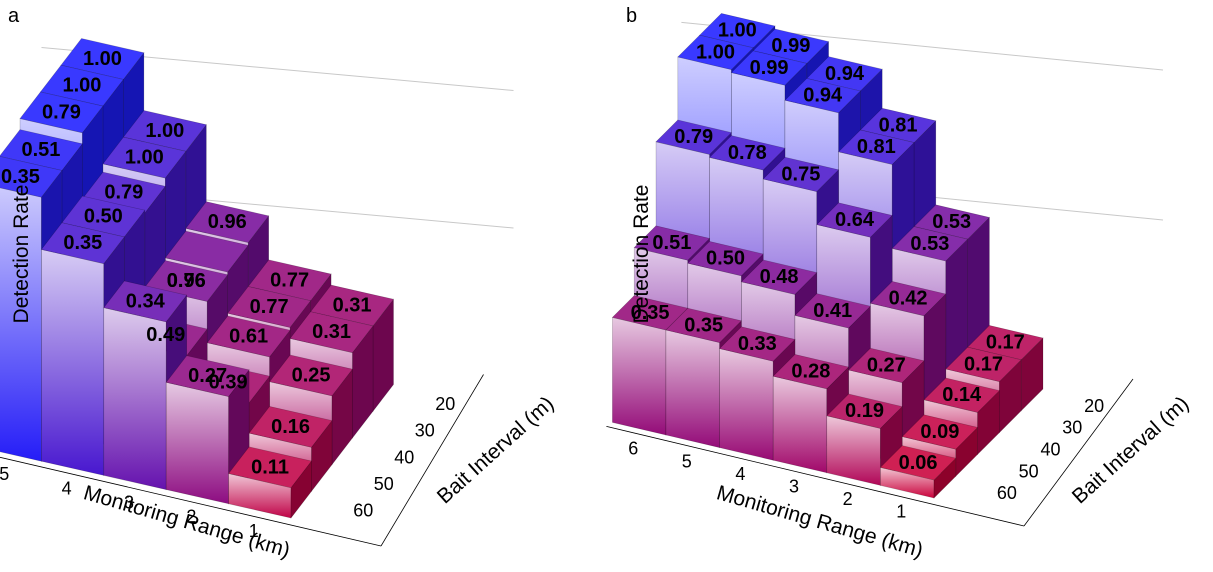  I want to click on data-label: 0.11, so click(270, 467).